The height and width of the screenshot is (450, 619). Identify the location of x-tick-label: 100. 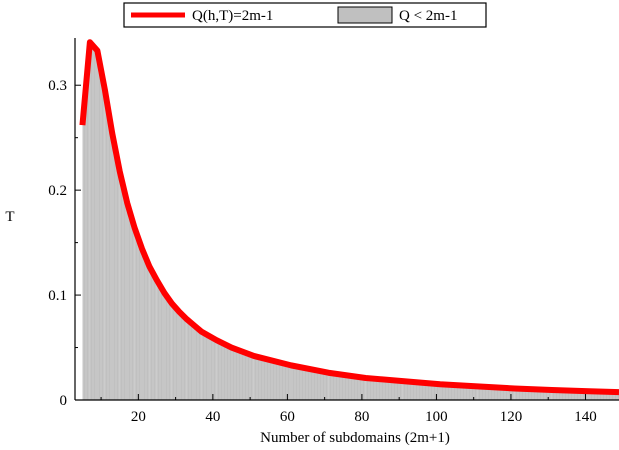
(436, 417).